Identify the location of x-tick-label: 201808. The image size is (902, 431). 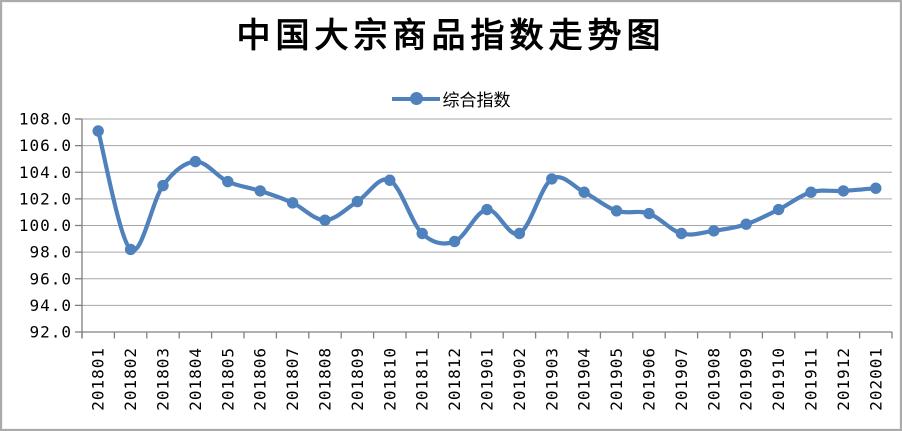
(325, 379).